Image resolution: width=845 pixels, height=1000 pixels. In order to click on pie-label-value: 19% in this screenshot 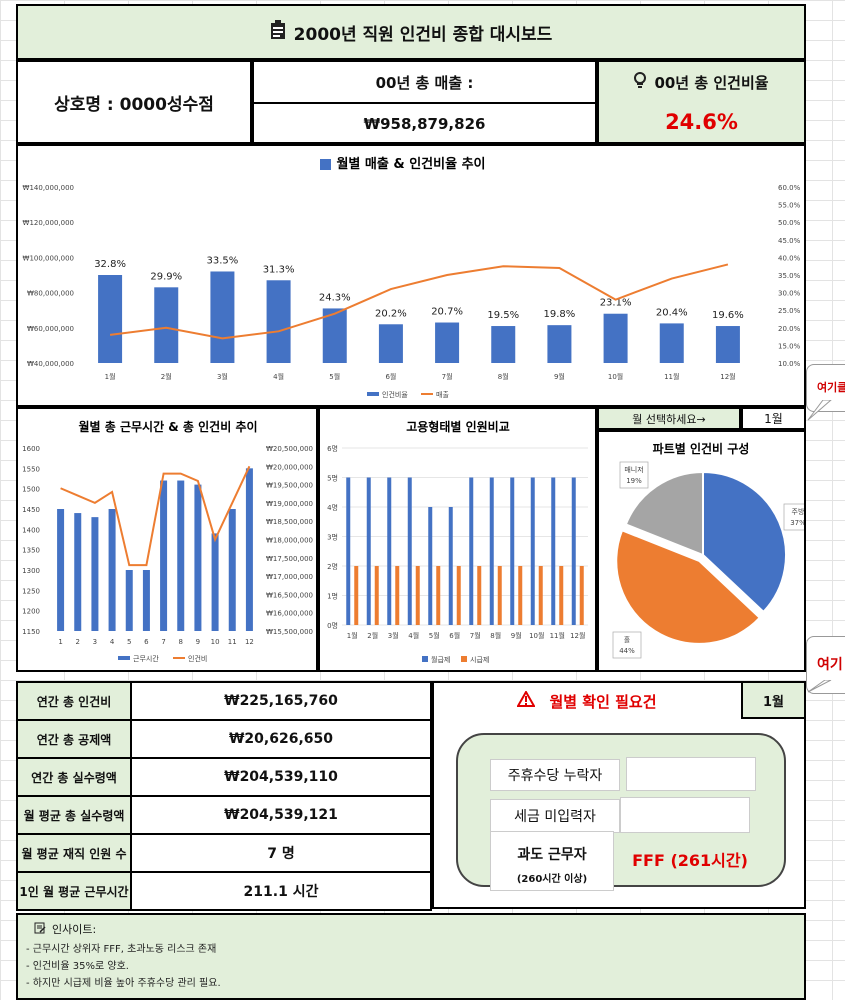, I will do `click(634, 481)`.